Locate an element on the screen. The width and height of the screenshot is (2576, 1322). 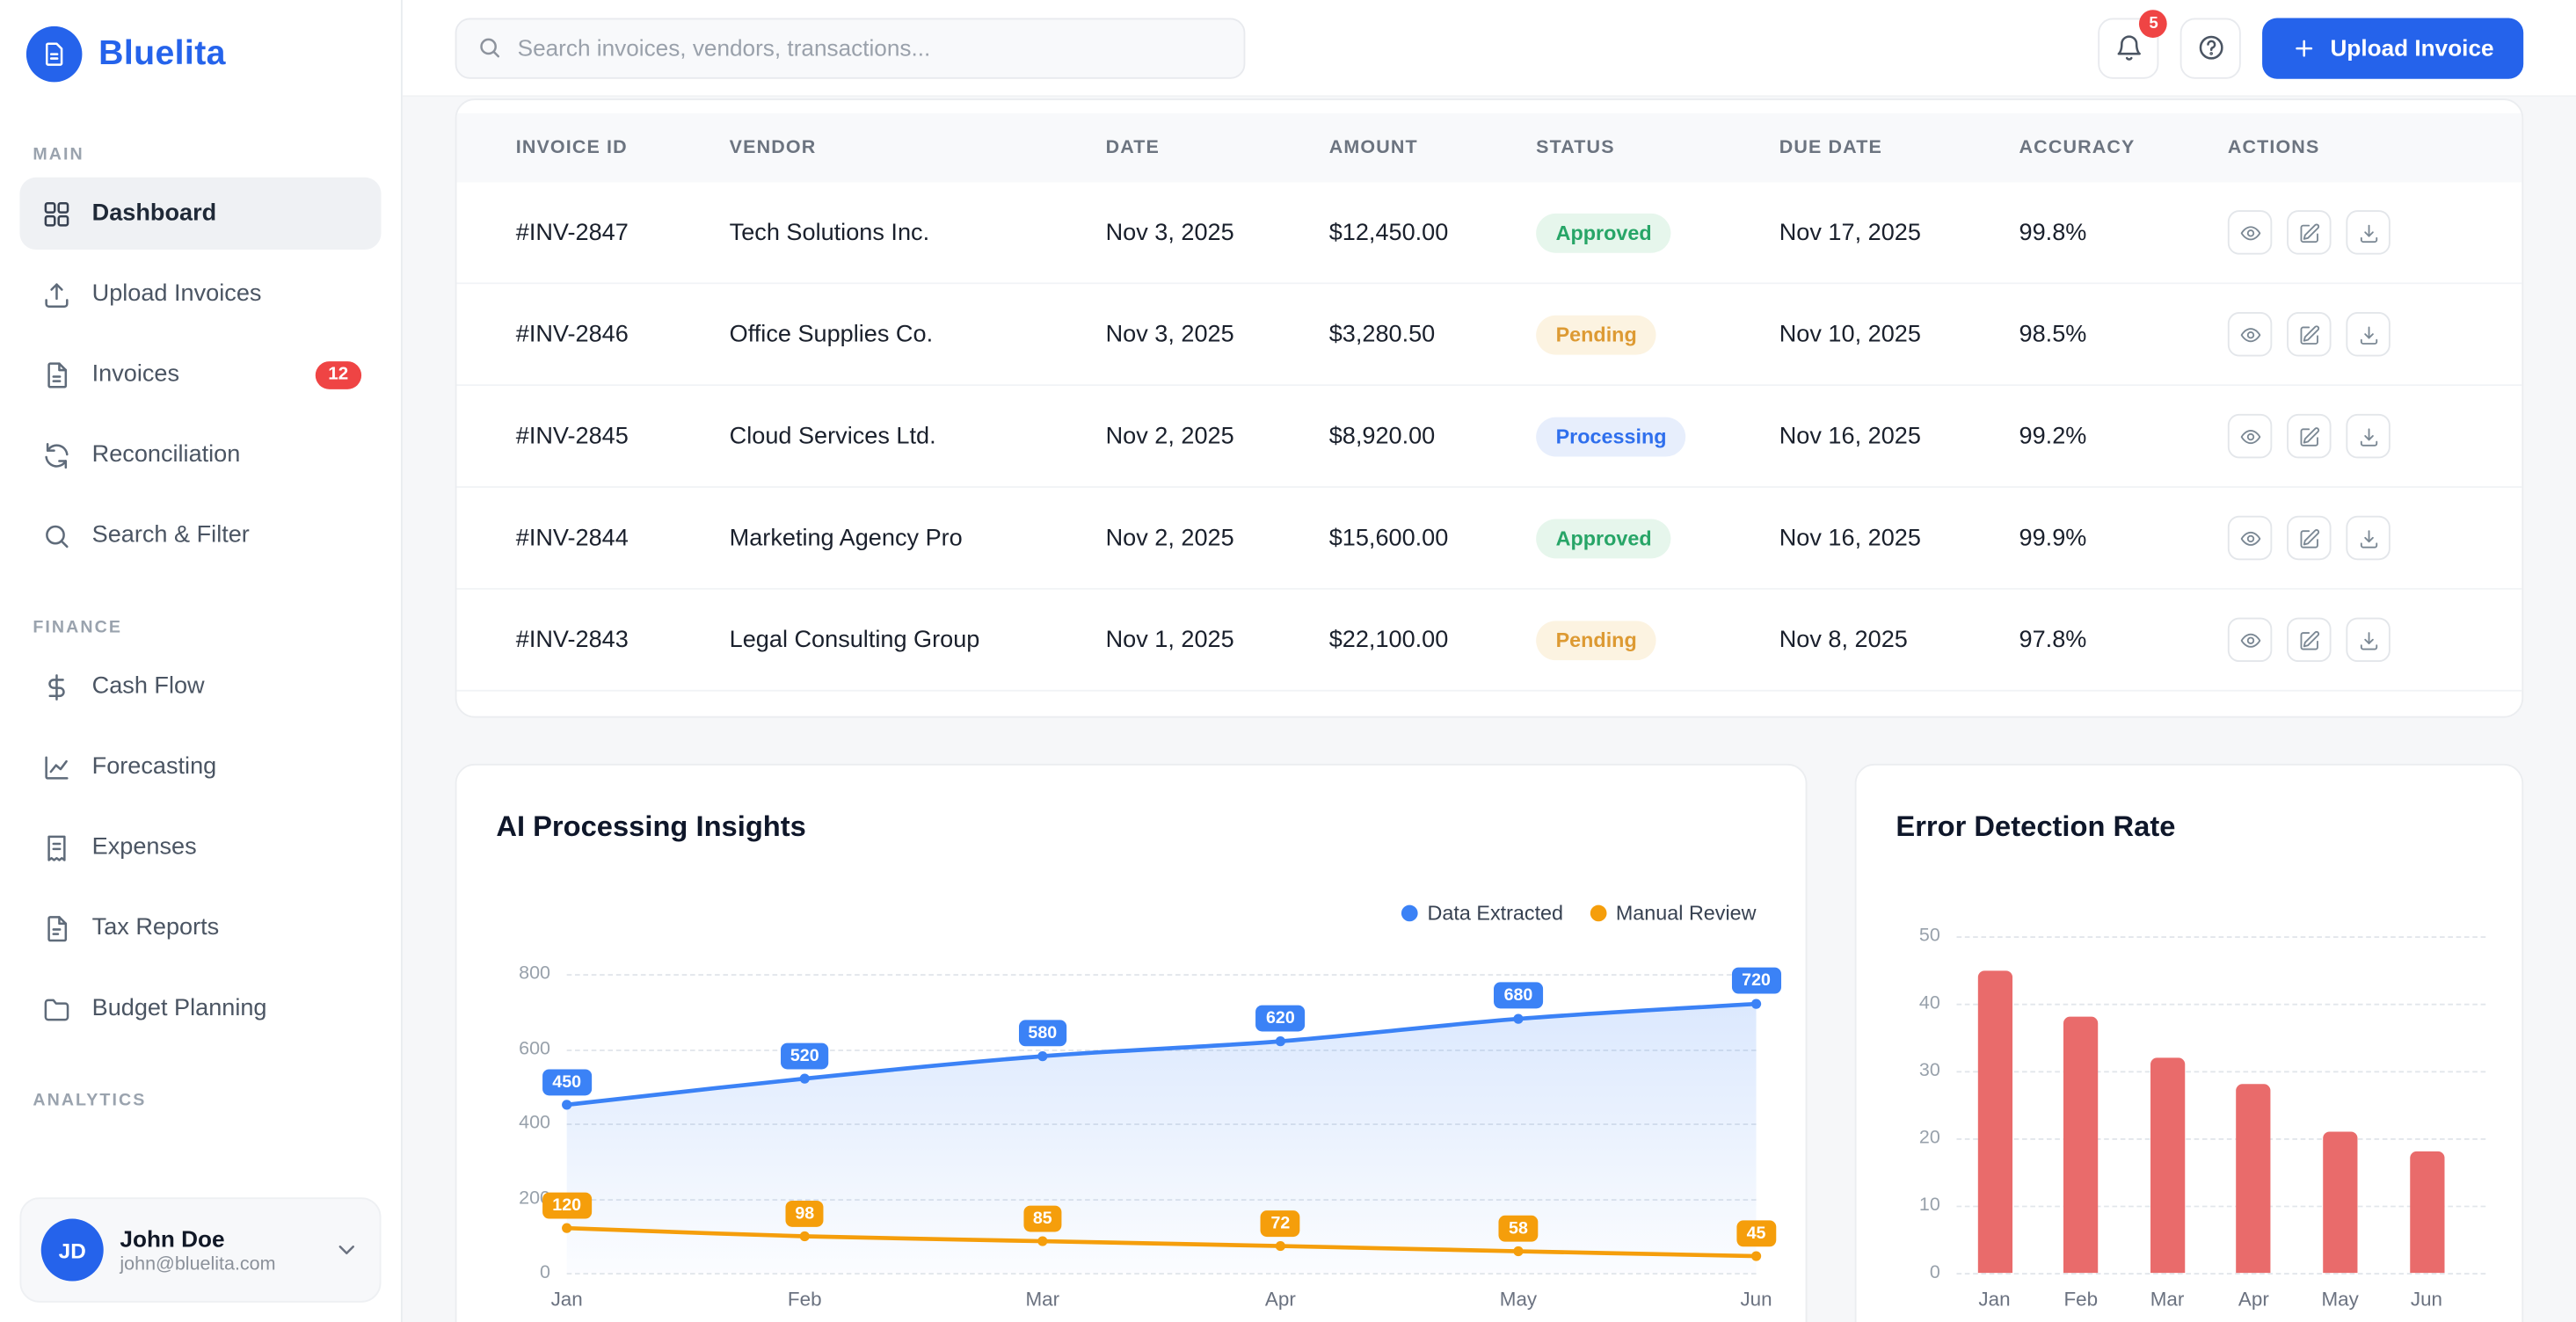
column-header: DATE is located at coordinates (1132, 147).